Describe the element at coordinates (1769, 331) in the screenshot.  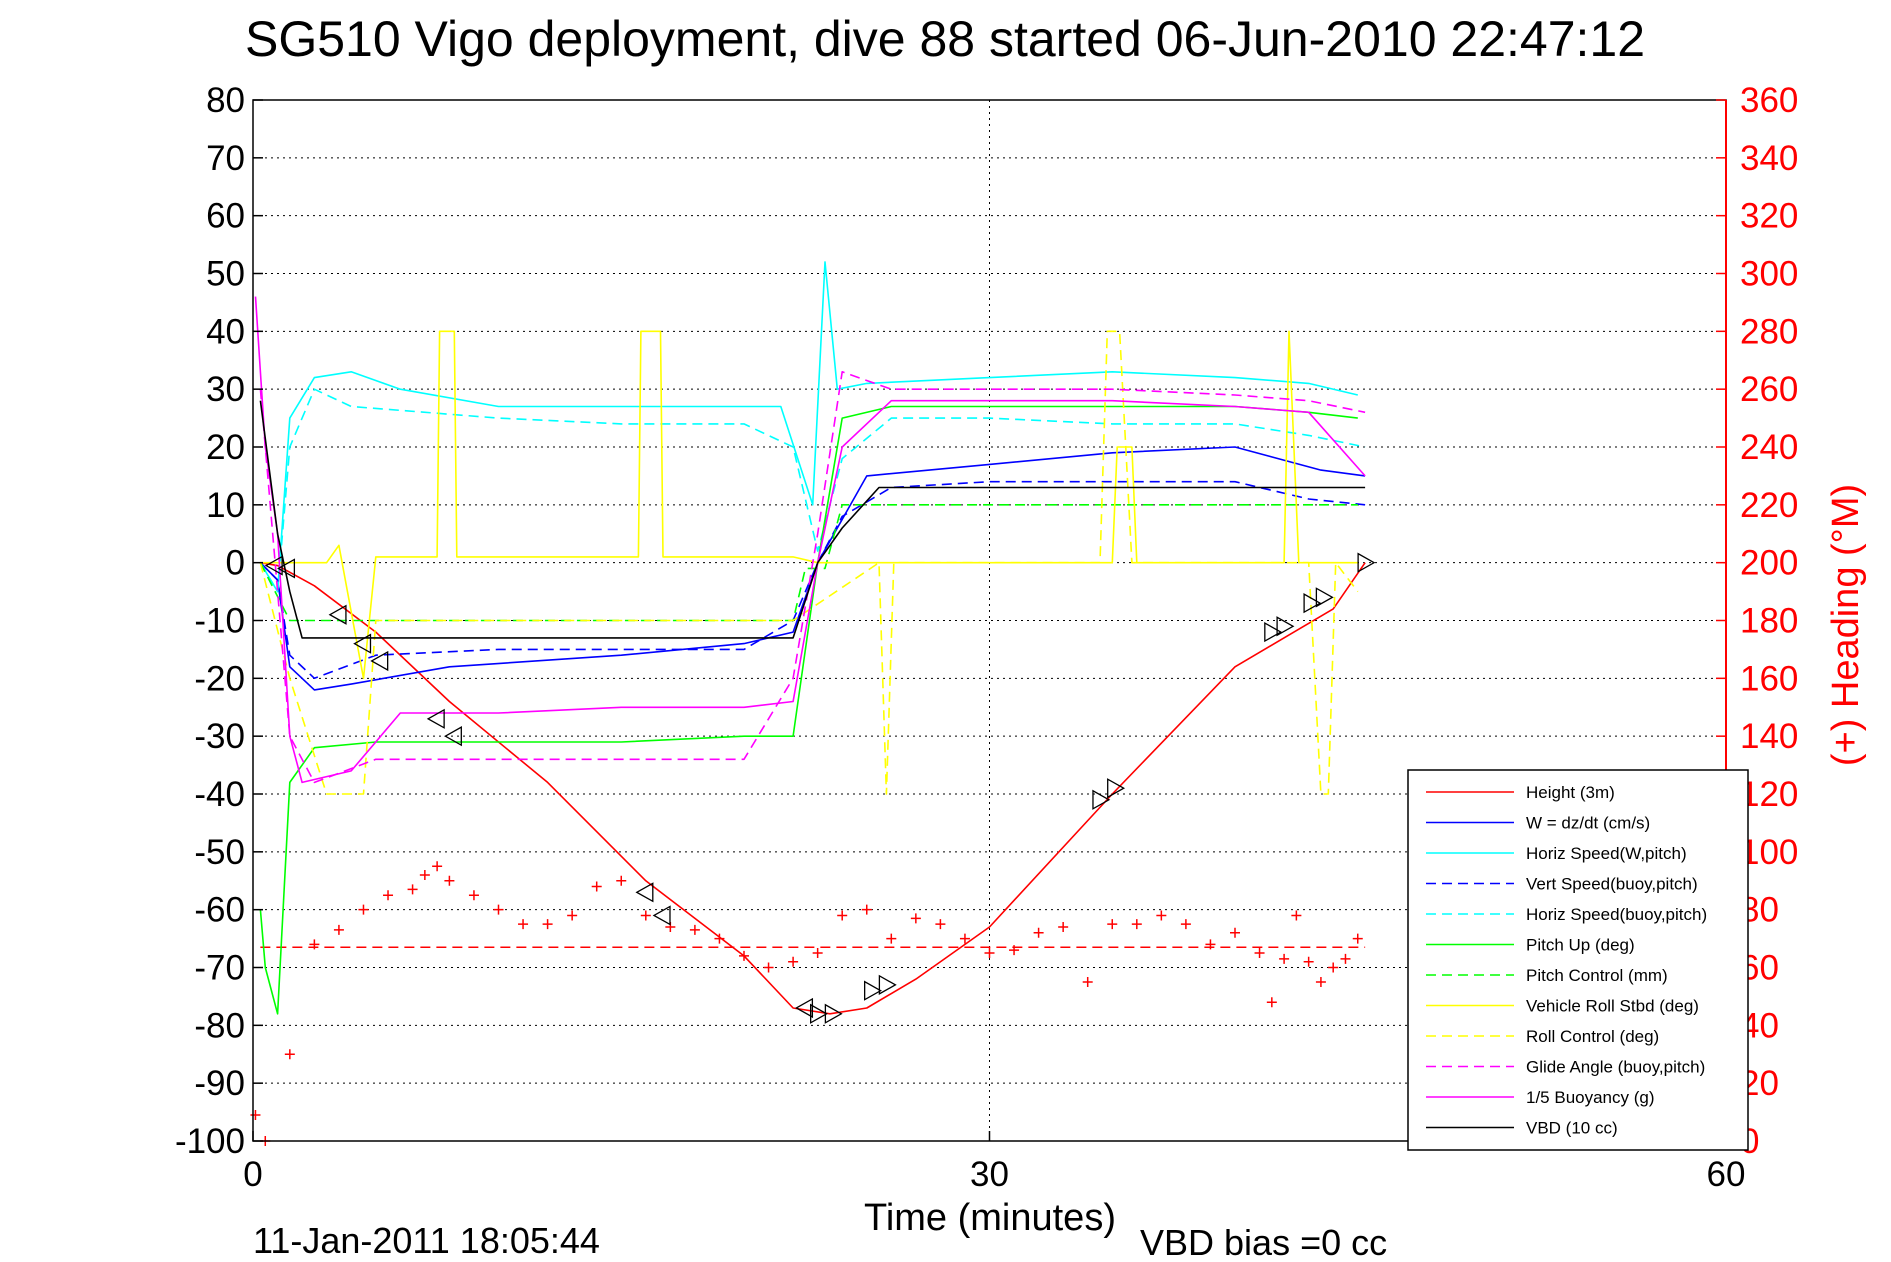
I see `y-right-tick-label: 280` at that location.